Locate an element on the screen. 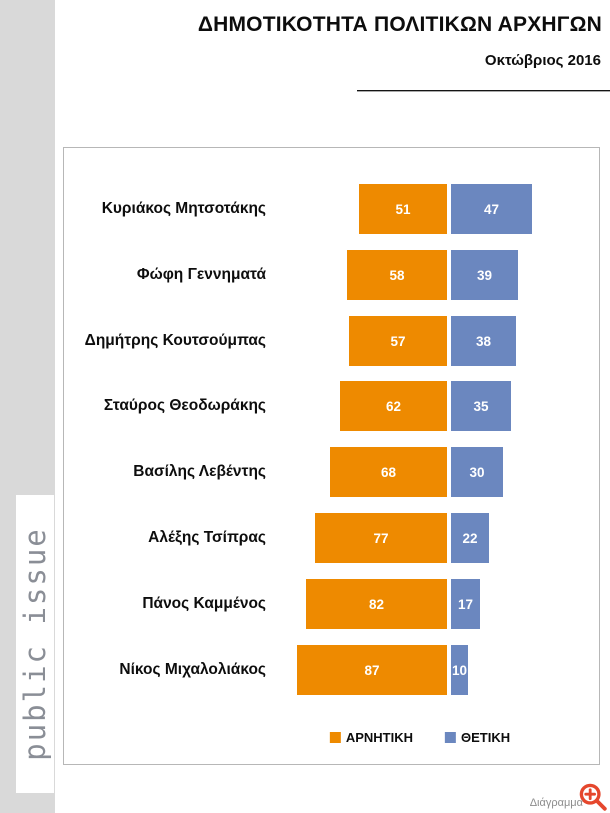 Image resolution: width=610 pixels, height=813 pixels. negative-value-label: 82 is located at coordinates (376, 604).